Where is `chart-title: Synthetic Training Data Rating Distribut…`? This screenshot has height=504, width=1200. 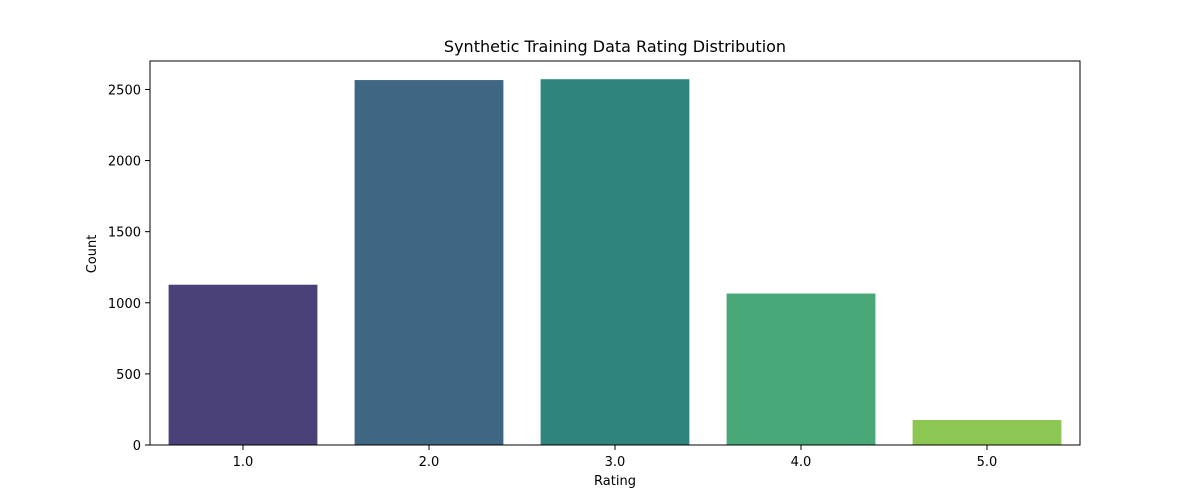 chart-title: Synthetic Training Data Rating Distribut… is located at coordinates (615, 46).